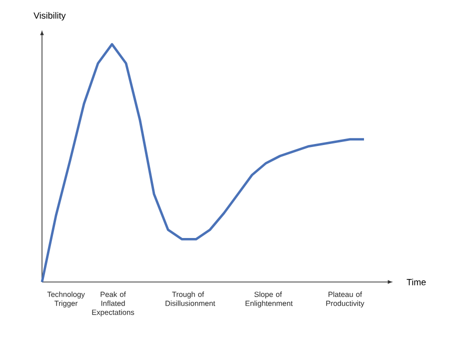 The height and width of the screenshot is (340, 453). I want to click on y-axis-title: Visibility, so click(50, 16).